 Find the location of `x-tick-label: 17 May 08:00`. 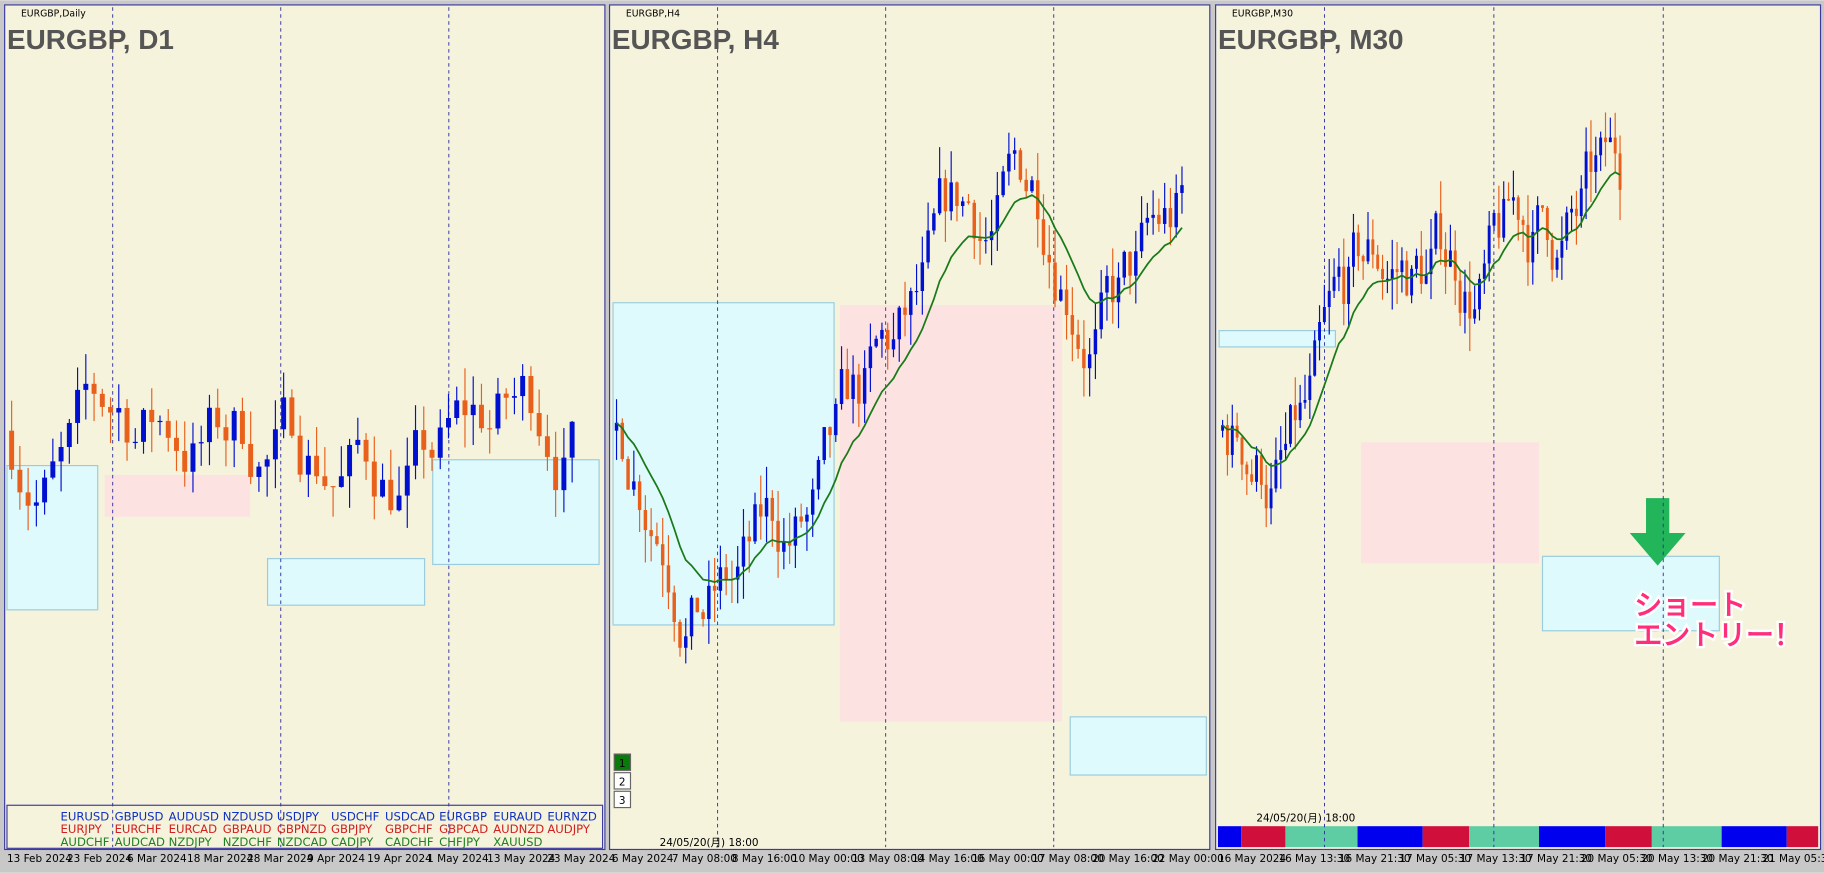

x-tick-label: 17 May 08:00 is located at coordinates (1068, 859).